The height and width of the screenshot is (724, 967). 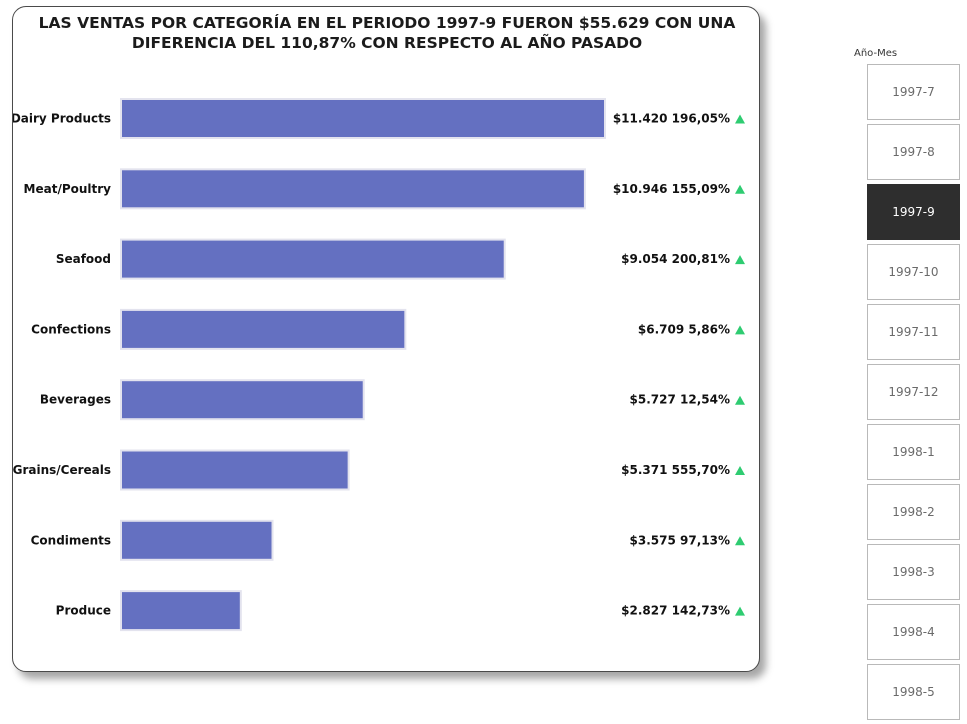 What do you see at coordinates (671, 189) in the screenshot?
I see `value-label: $10.946 155,09%` at bounding box center [671, 189].